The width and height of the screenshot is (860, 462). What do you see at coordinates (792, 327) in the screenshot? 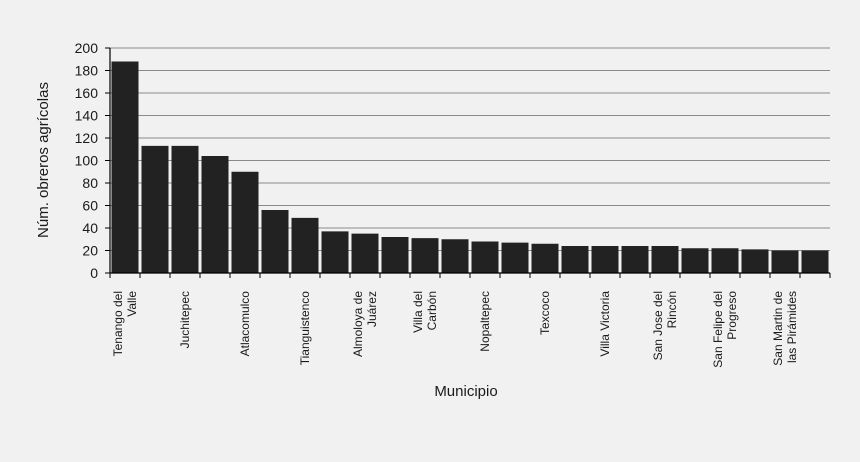
I see `x-tick-label: las Pirámides` at bounding box center [792, 327].